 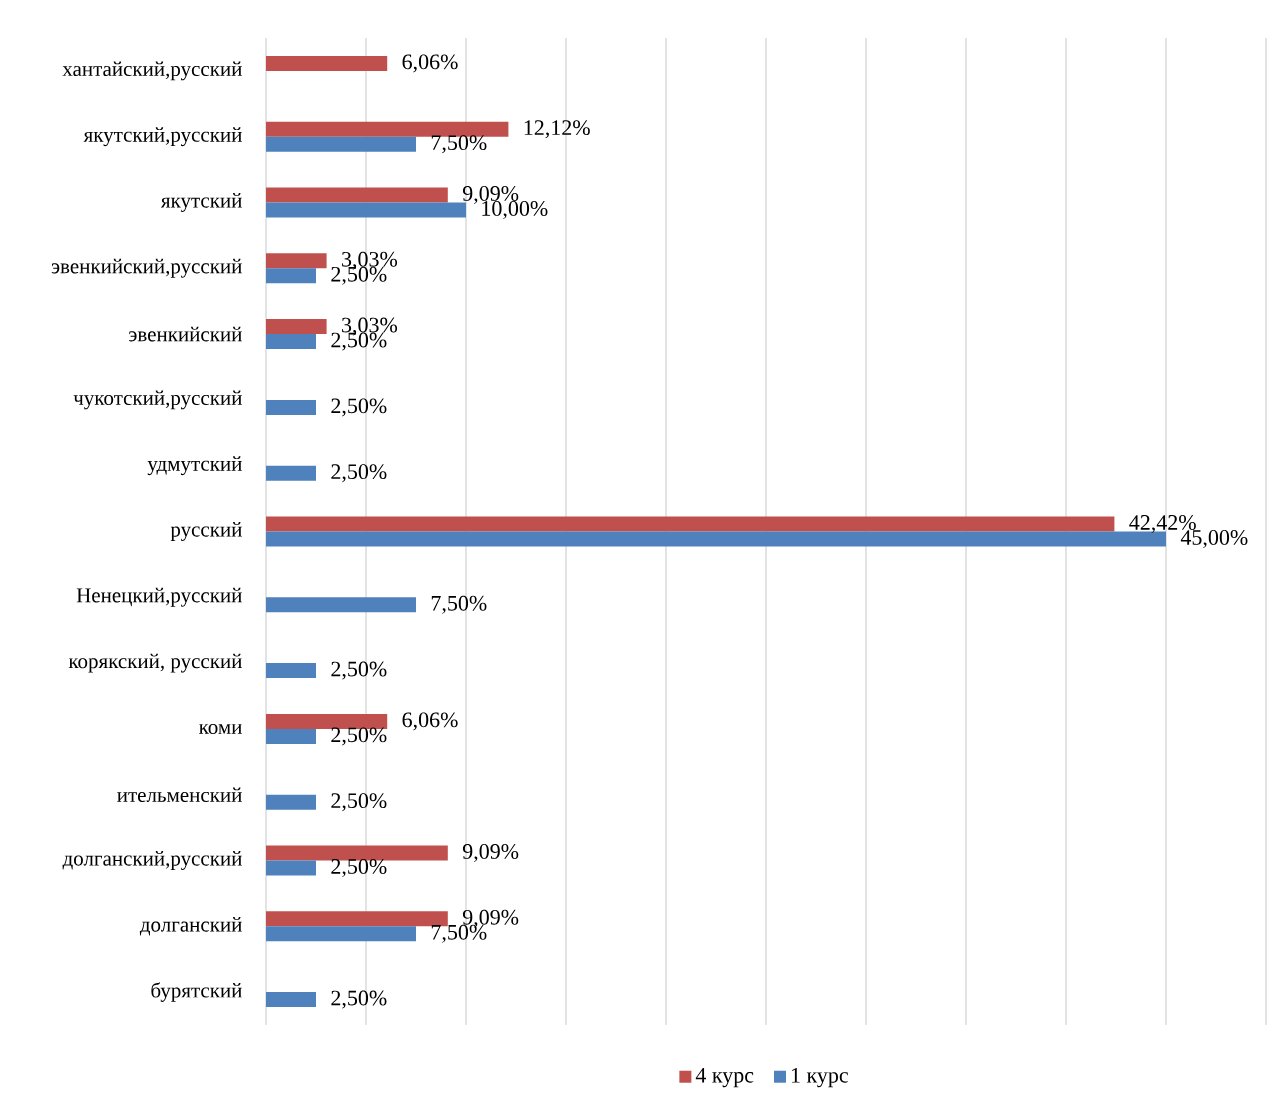 I want to click on y-tick-label: ительменский, so click(x=179, y=795).